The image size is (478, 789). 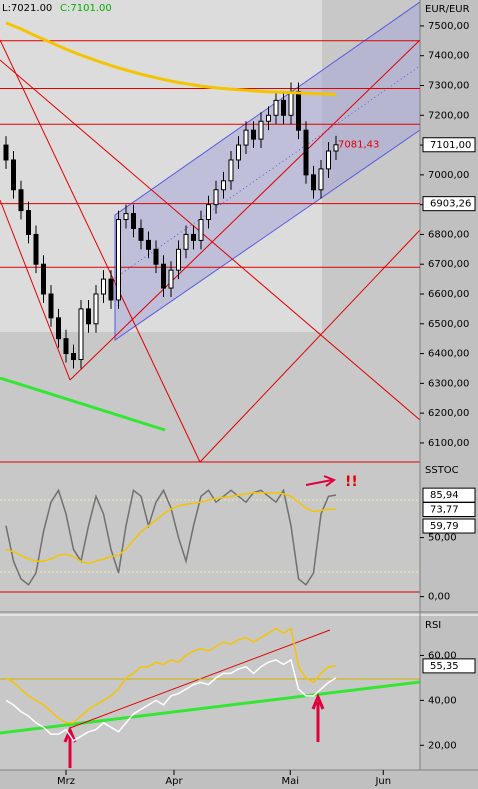 What do you see at coordinates (448, 85) in the screenshot?
I see `y-tick-label: 7300,00` at bounding box center [448, 85].